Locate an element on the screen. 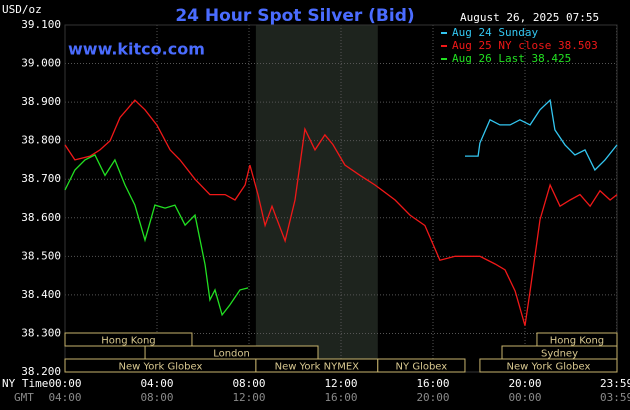 This screenshot has width=630, height=410. y-tick-label: 38.600 is located at coordinates (41, 217).